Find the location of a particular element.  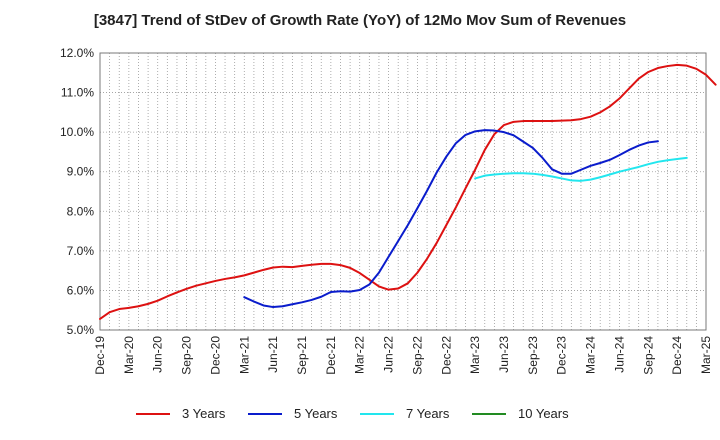

y-tick-label: 11.0% is located at coordinates (77, 93).